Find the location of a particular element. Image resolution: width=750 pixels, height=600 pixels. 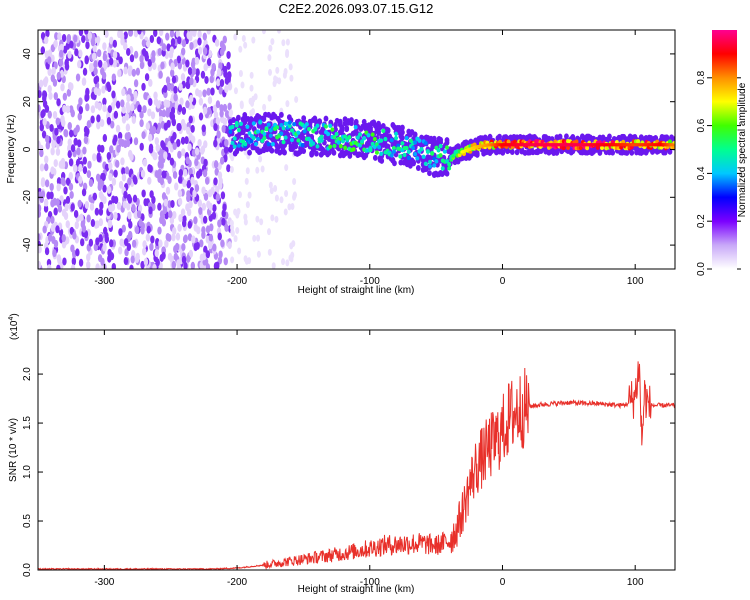

snr-x-tick-label: -100 is located at coordinates (370, 582).